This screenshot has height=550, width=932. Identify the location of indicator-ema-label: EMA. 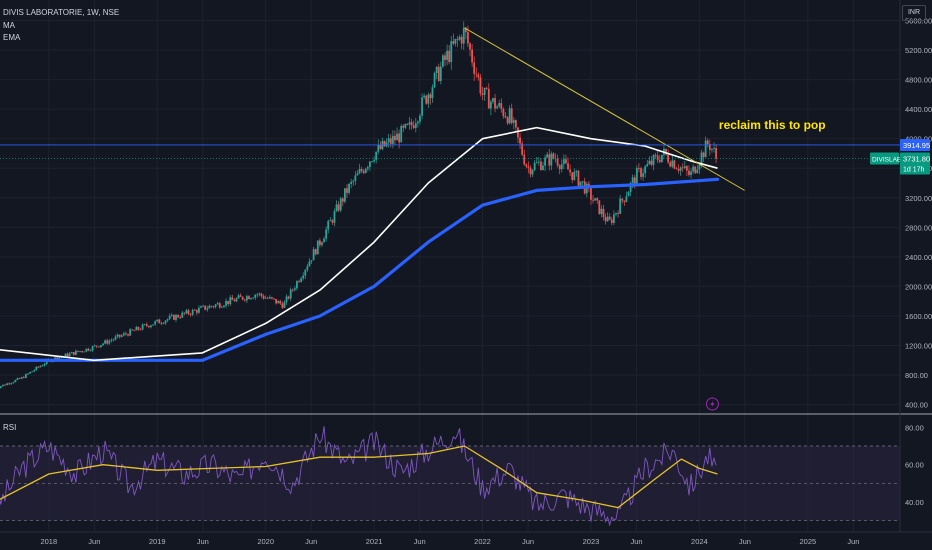
(12, 37).